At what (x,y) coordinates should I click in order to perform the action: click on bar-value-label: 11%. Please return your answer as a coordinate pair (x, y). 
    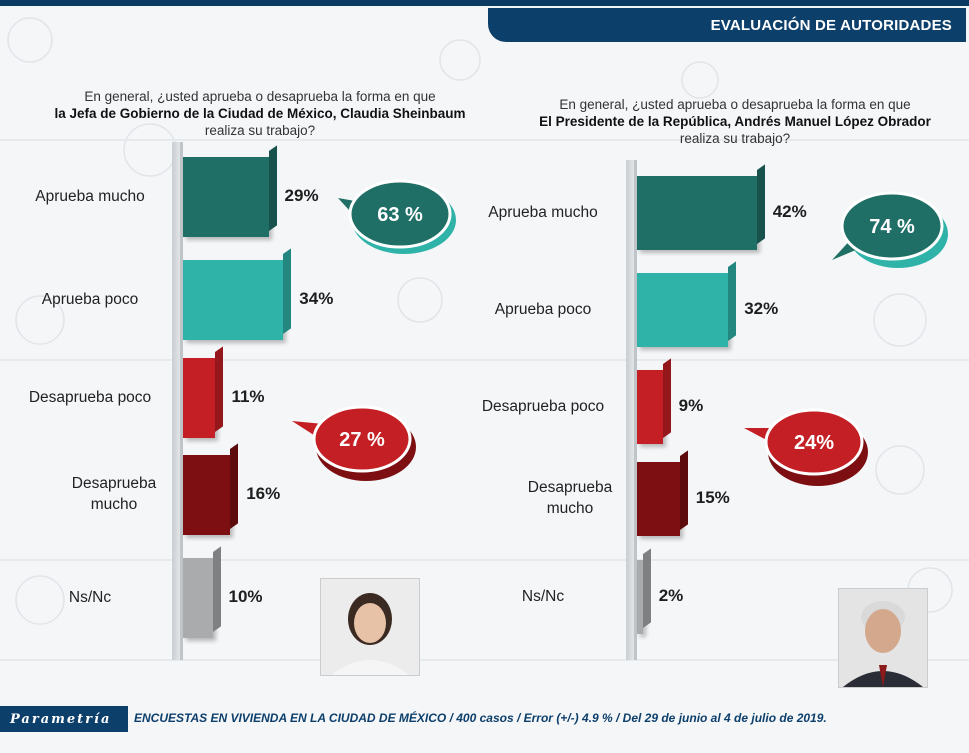
    Looking at the image, I should click on (248, 396).